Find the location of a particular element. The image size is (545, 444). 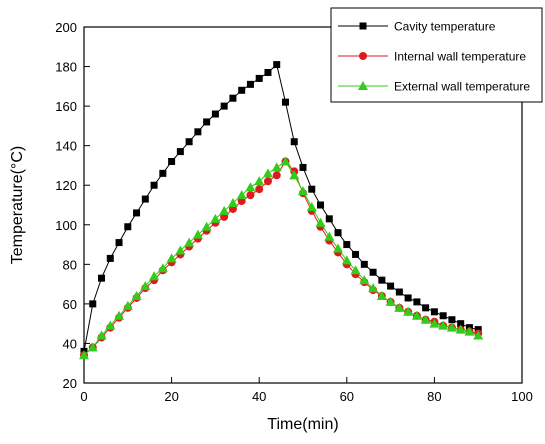

y-tick-label: 120 is located at coordinates (66, 185).